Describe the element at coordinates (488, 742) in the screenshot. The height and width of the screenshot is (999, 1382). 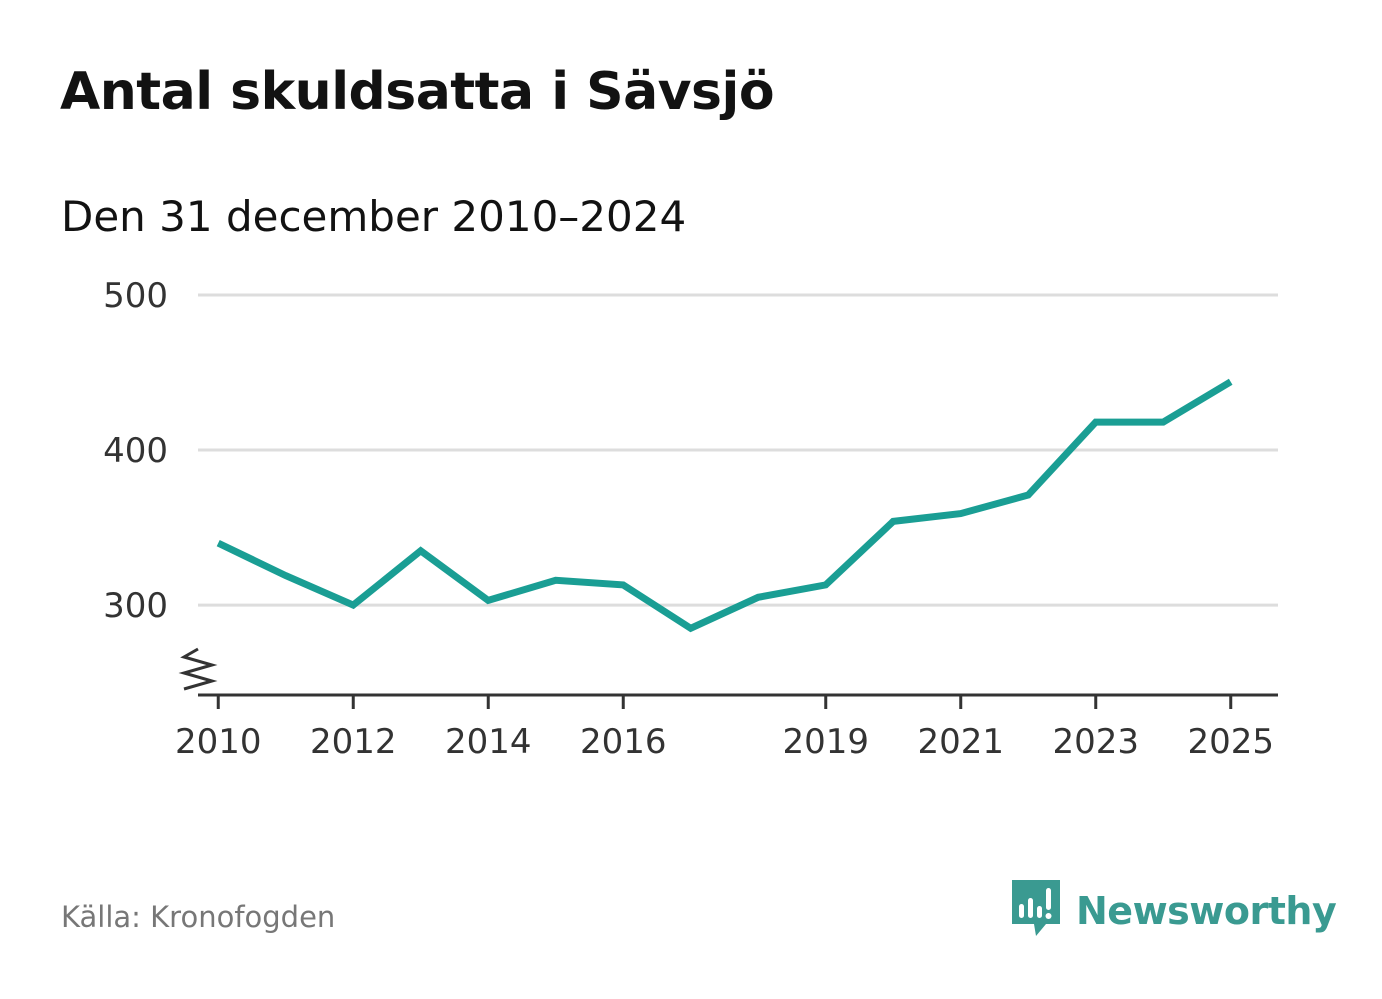
I see `x-tick-label: 2014` at that location.